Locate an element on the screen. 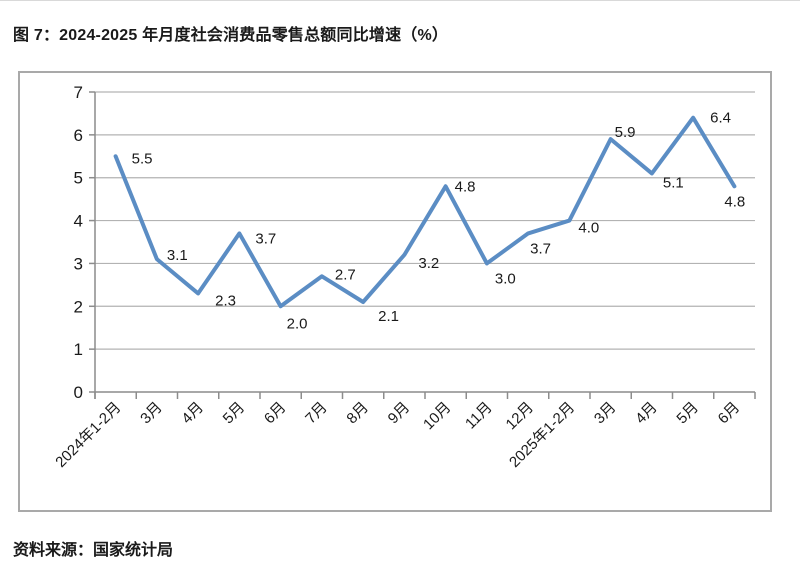 This screenshot has width=800, height=576. x-axis-tick-label: 2024年1-2月 is located at coordinates (88, 435).